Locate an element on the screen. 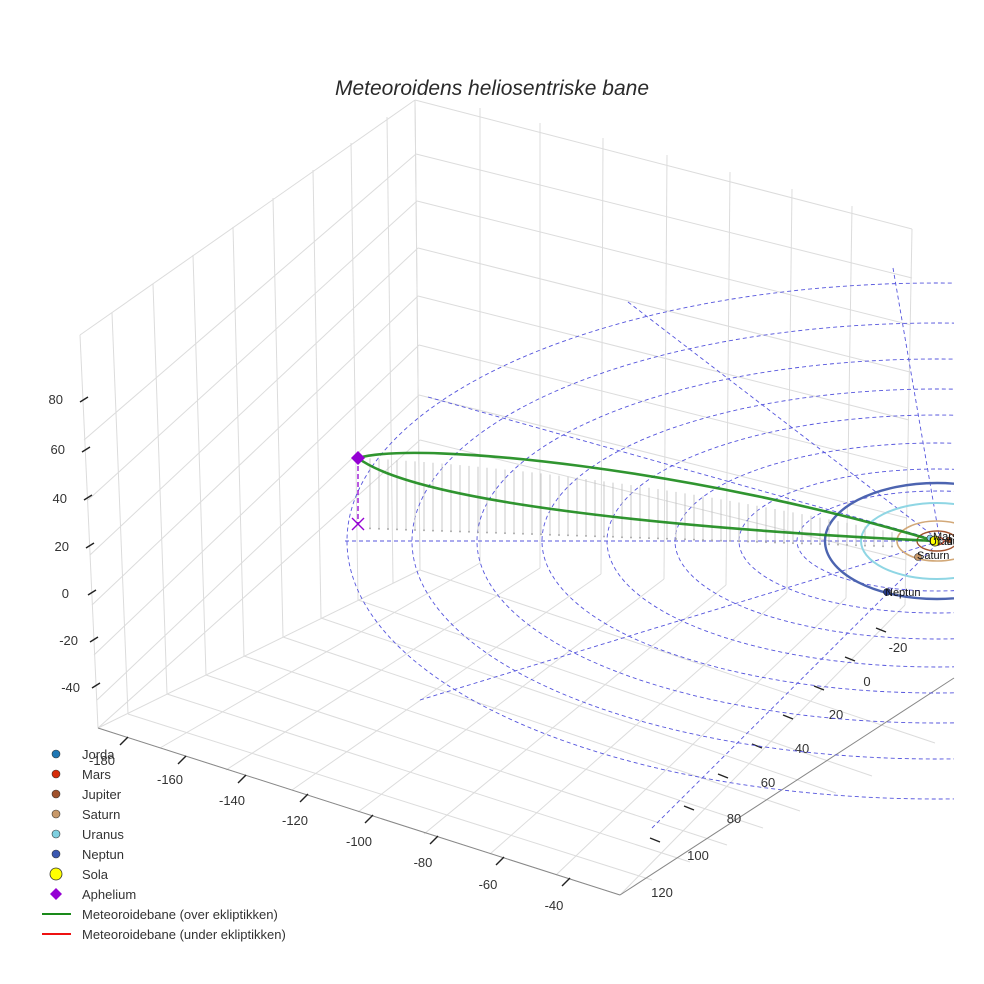 The width and height of the screenshot is (984, 984). z-tick-label: -20 is located at coordinates (68, 640).